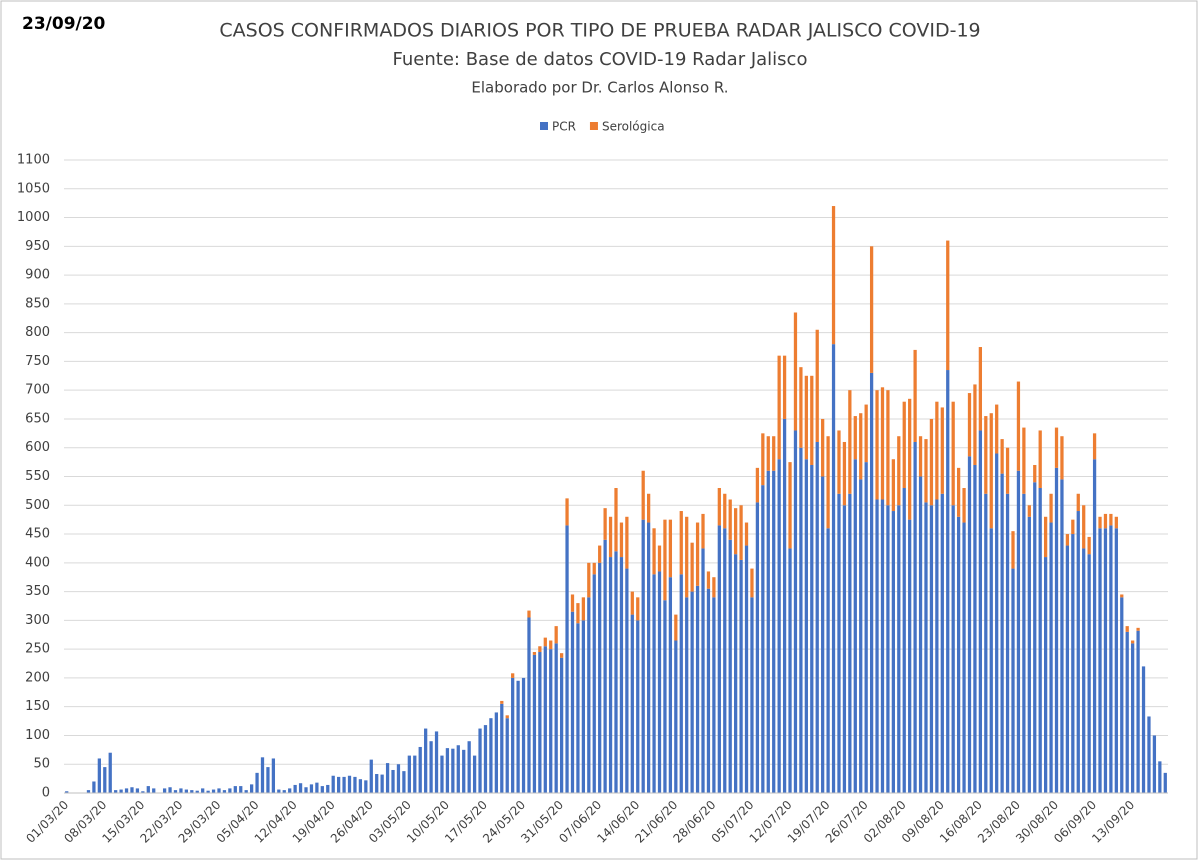 This screenshot has height=862, width=1200. Describe the element at coordinates (37, 418) in the screenshot. I see `y-tick-label: 650` at that location.